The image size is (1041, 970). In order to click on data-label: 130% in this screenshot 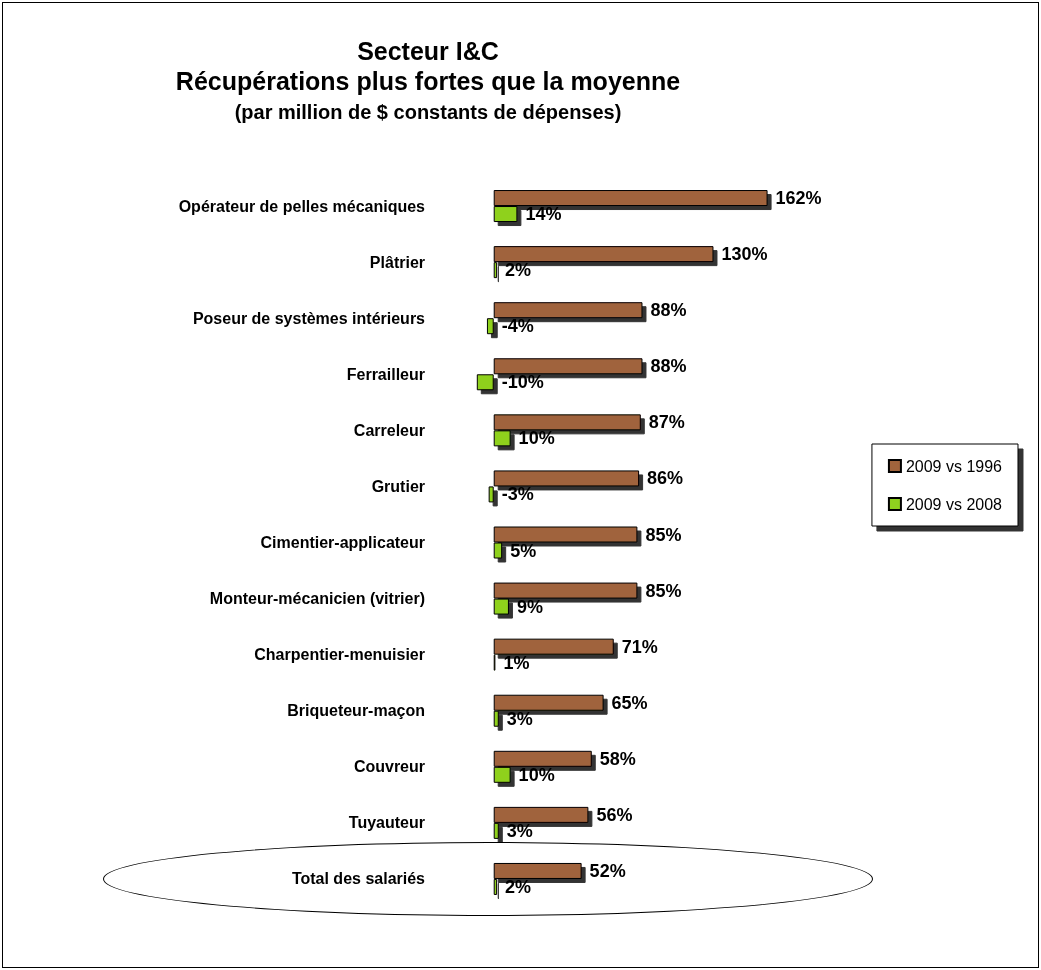, I will do `click(744, 254)`.